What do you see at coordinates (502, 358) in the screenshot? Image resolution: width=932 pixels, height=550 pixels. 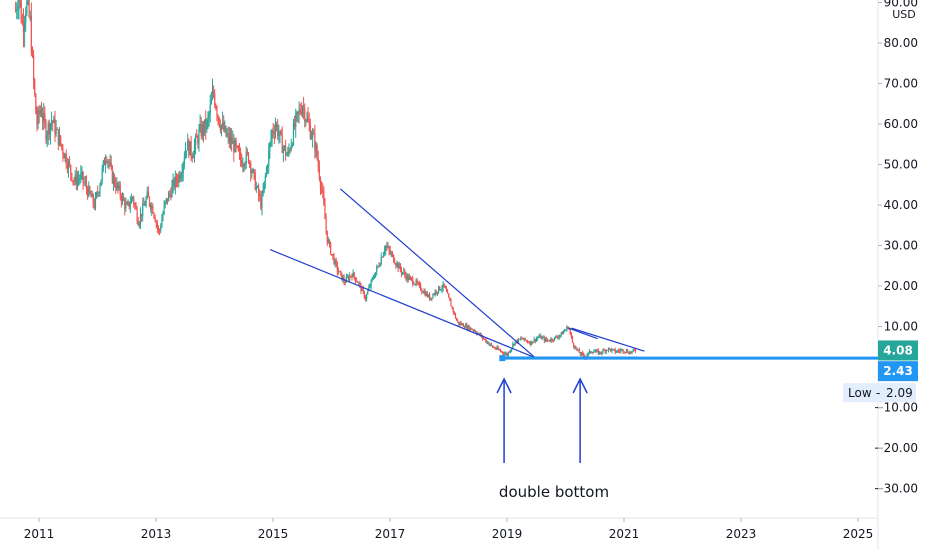 I see `support-line-handle` at bounding box center [502, 358].